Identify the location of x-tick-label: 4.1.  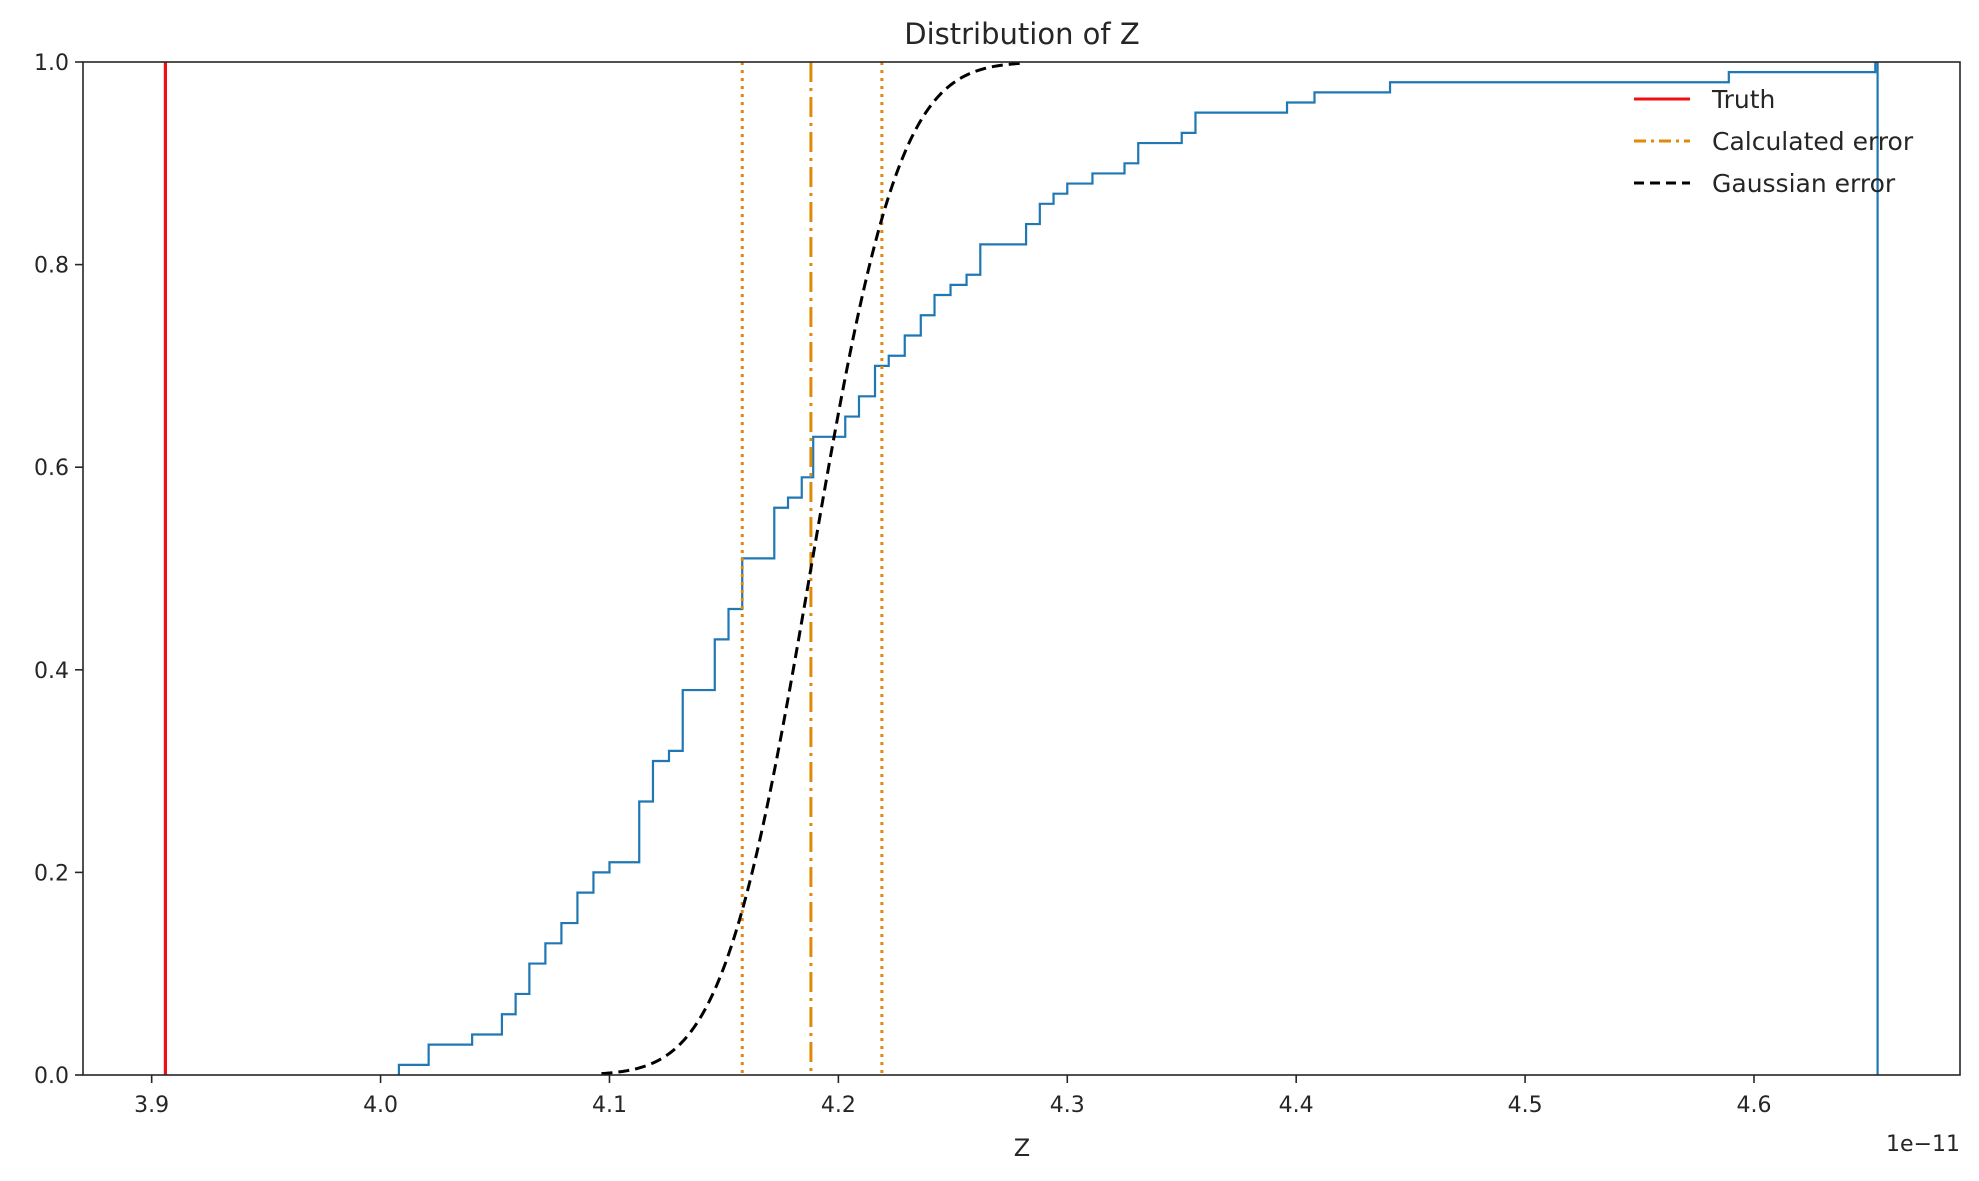
(609, 1105).